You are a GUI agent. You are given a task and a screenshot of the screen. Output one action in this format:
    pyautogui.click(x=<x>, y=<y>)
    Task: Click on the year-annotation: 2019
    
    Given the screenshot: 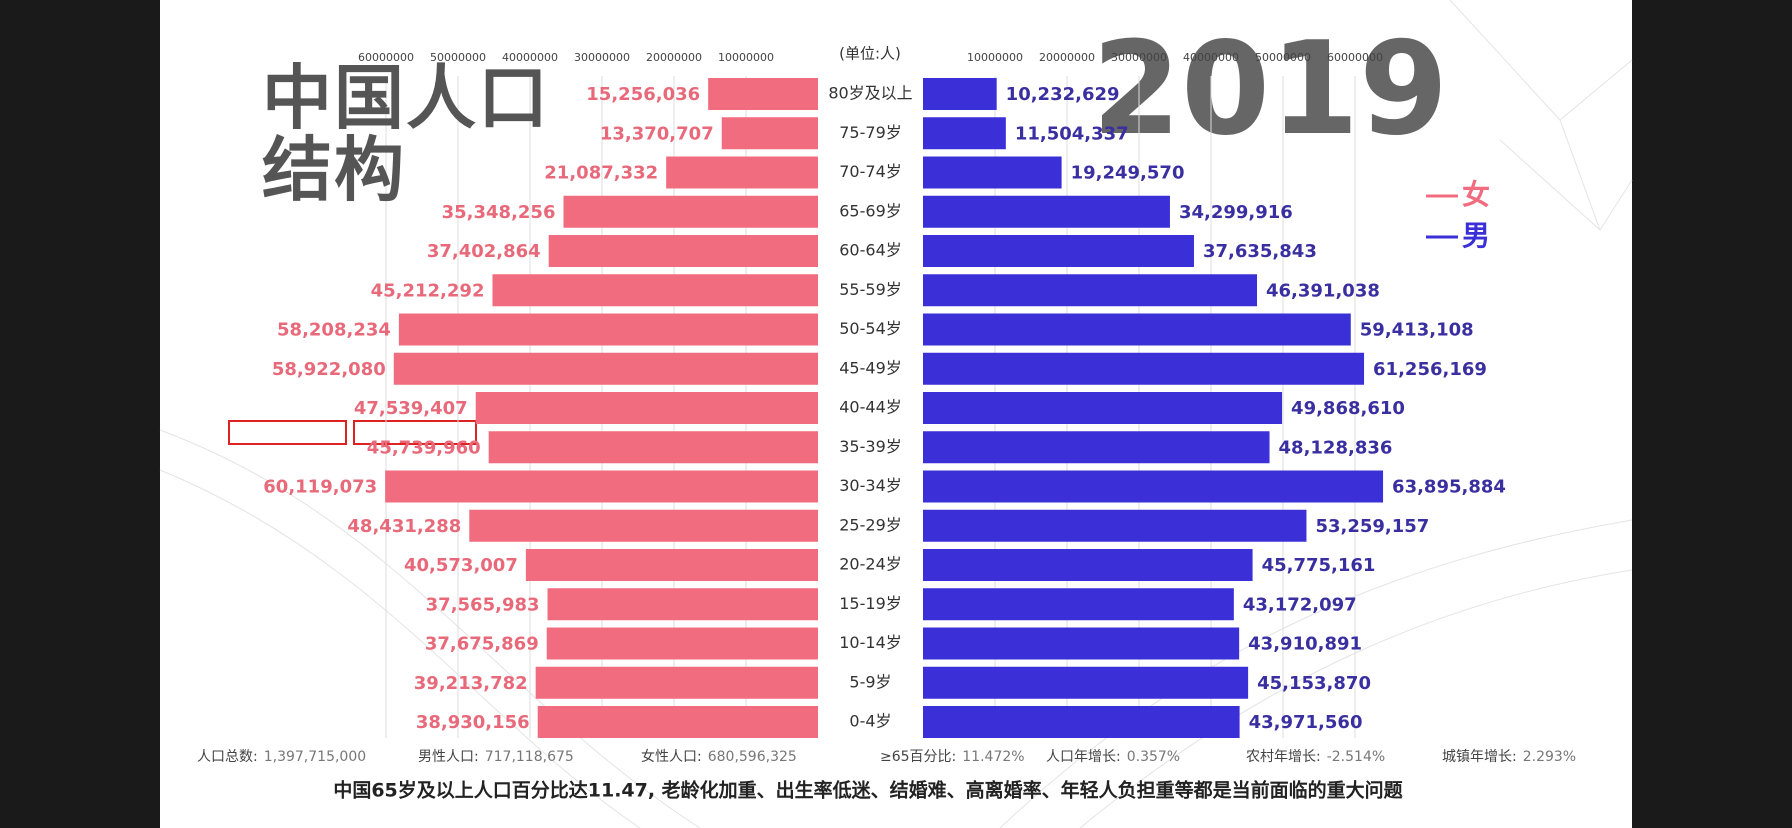 What is the action you would take?
    pyautogui.click(x=1270, y=89)
    